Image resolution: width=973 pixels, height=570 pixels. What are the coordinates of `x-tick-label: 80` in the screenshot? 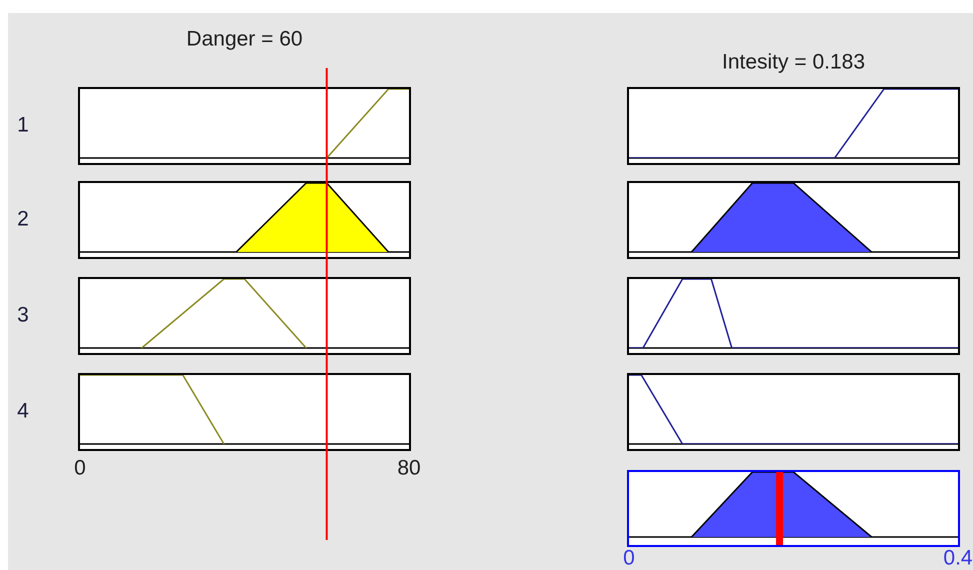 It's located at (409, 468).